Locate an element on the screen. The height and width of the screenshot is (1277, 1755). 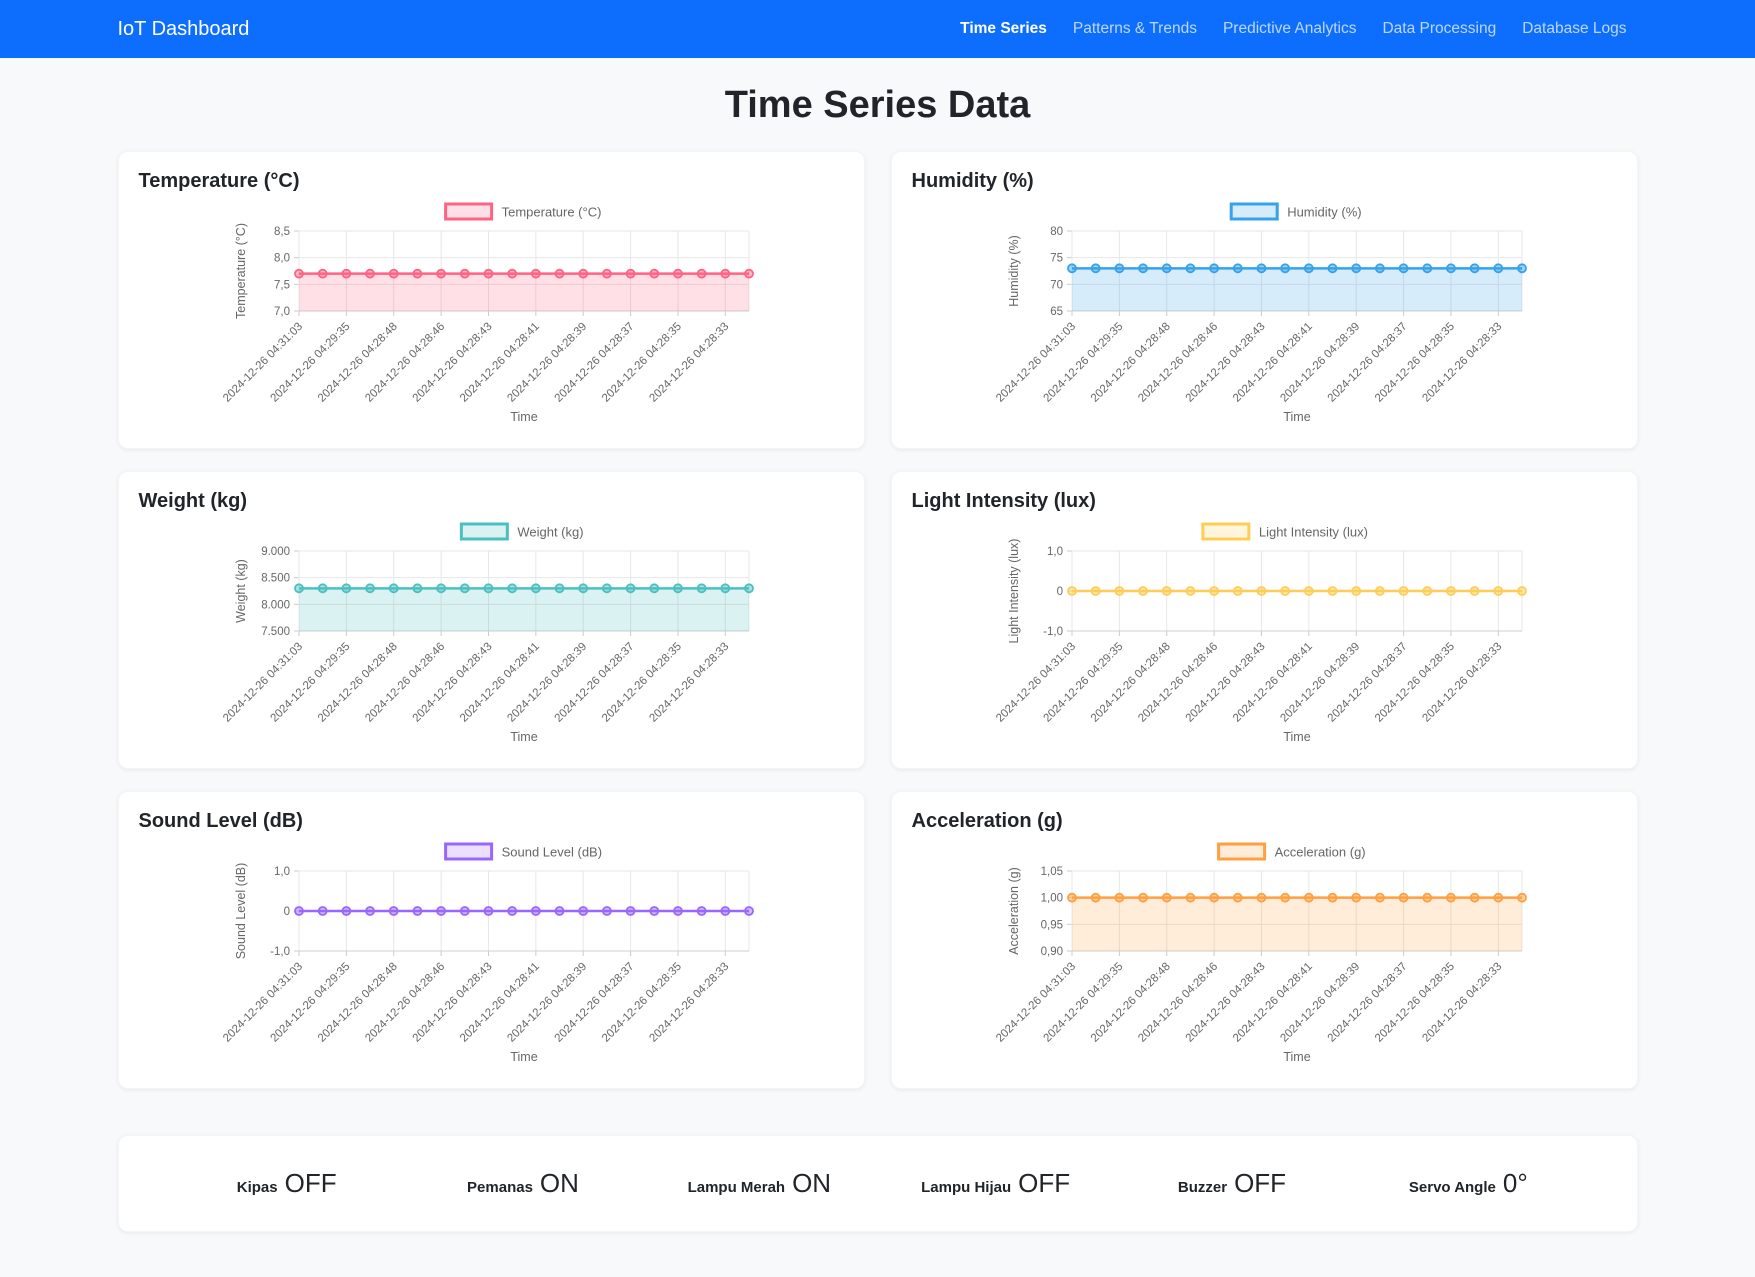
status-label: Lampu Hijau is located at coordinates (966, 1187).